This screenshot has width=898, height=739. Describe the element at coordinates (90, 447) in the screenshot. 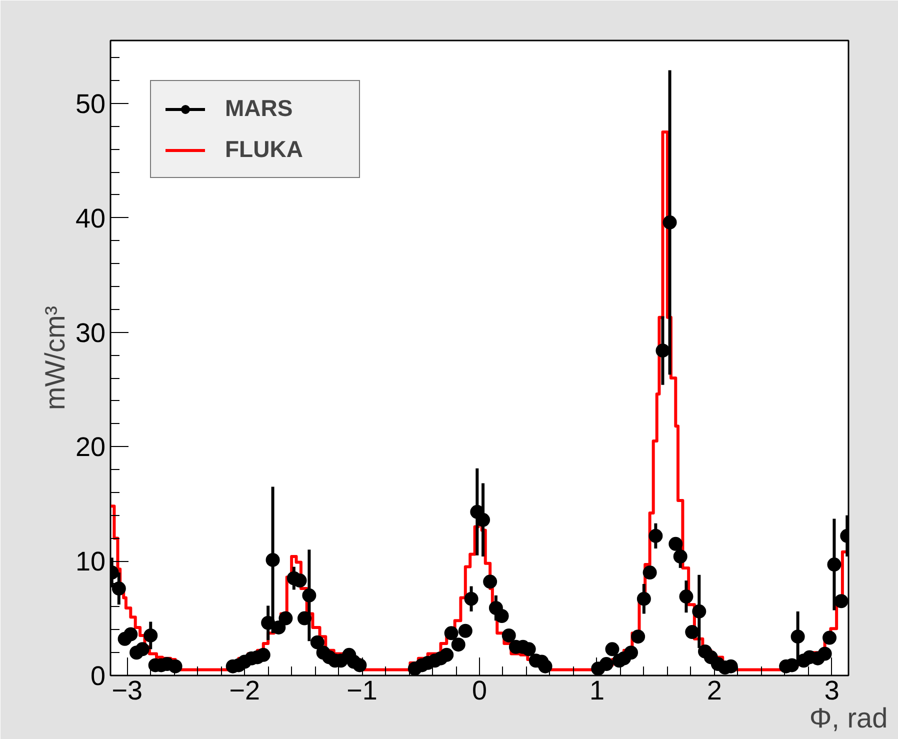

I see `y-tick-label: 20` at that location.